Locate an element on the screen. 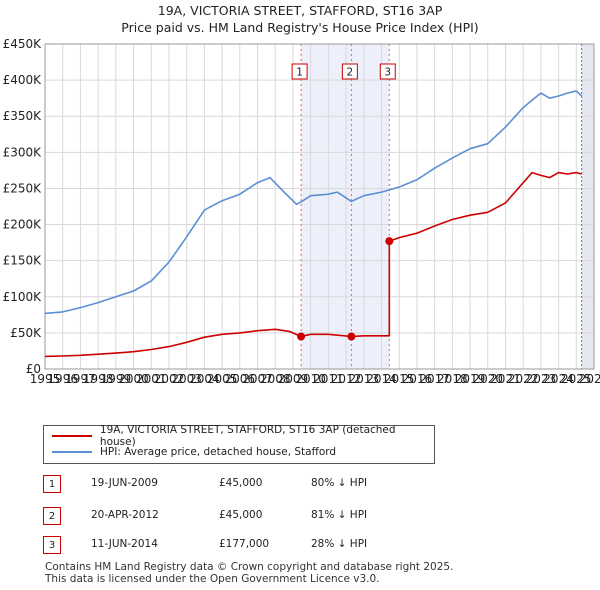 Image resolution: width=600 pixels, height=590 pixels. sale-row-3: 3 11-JUN-2014 £177,000 28% ↓ HPI is located at coordinates (223, 545).